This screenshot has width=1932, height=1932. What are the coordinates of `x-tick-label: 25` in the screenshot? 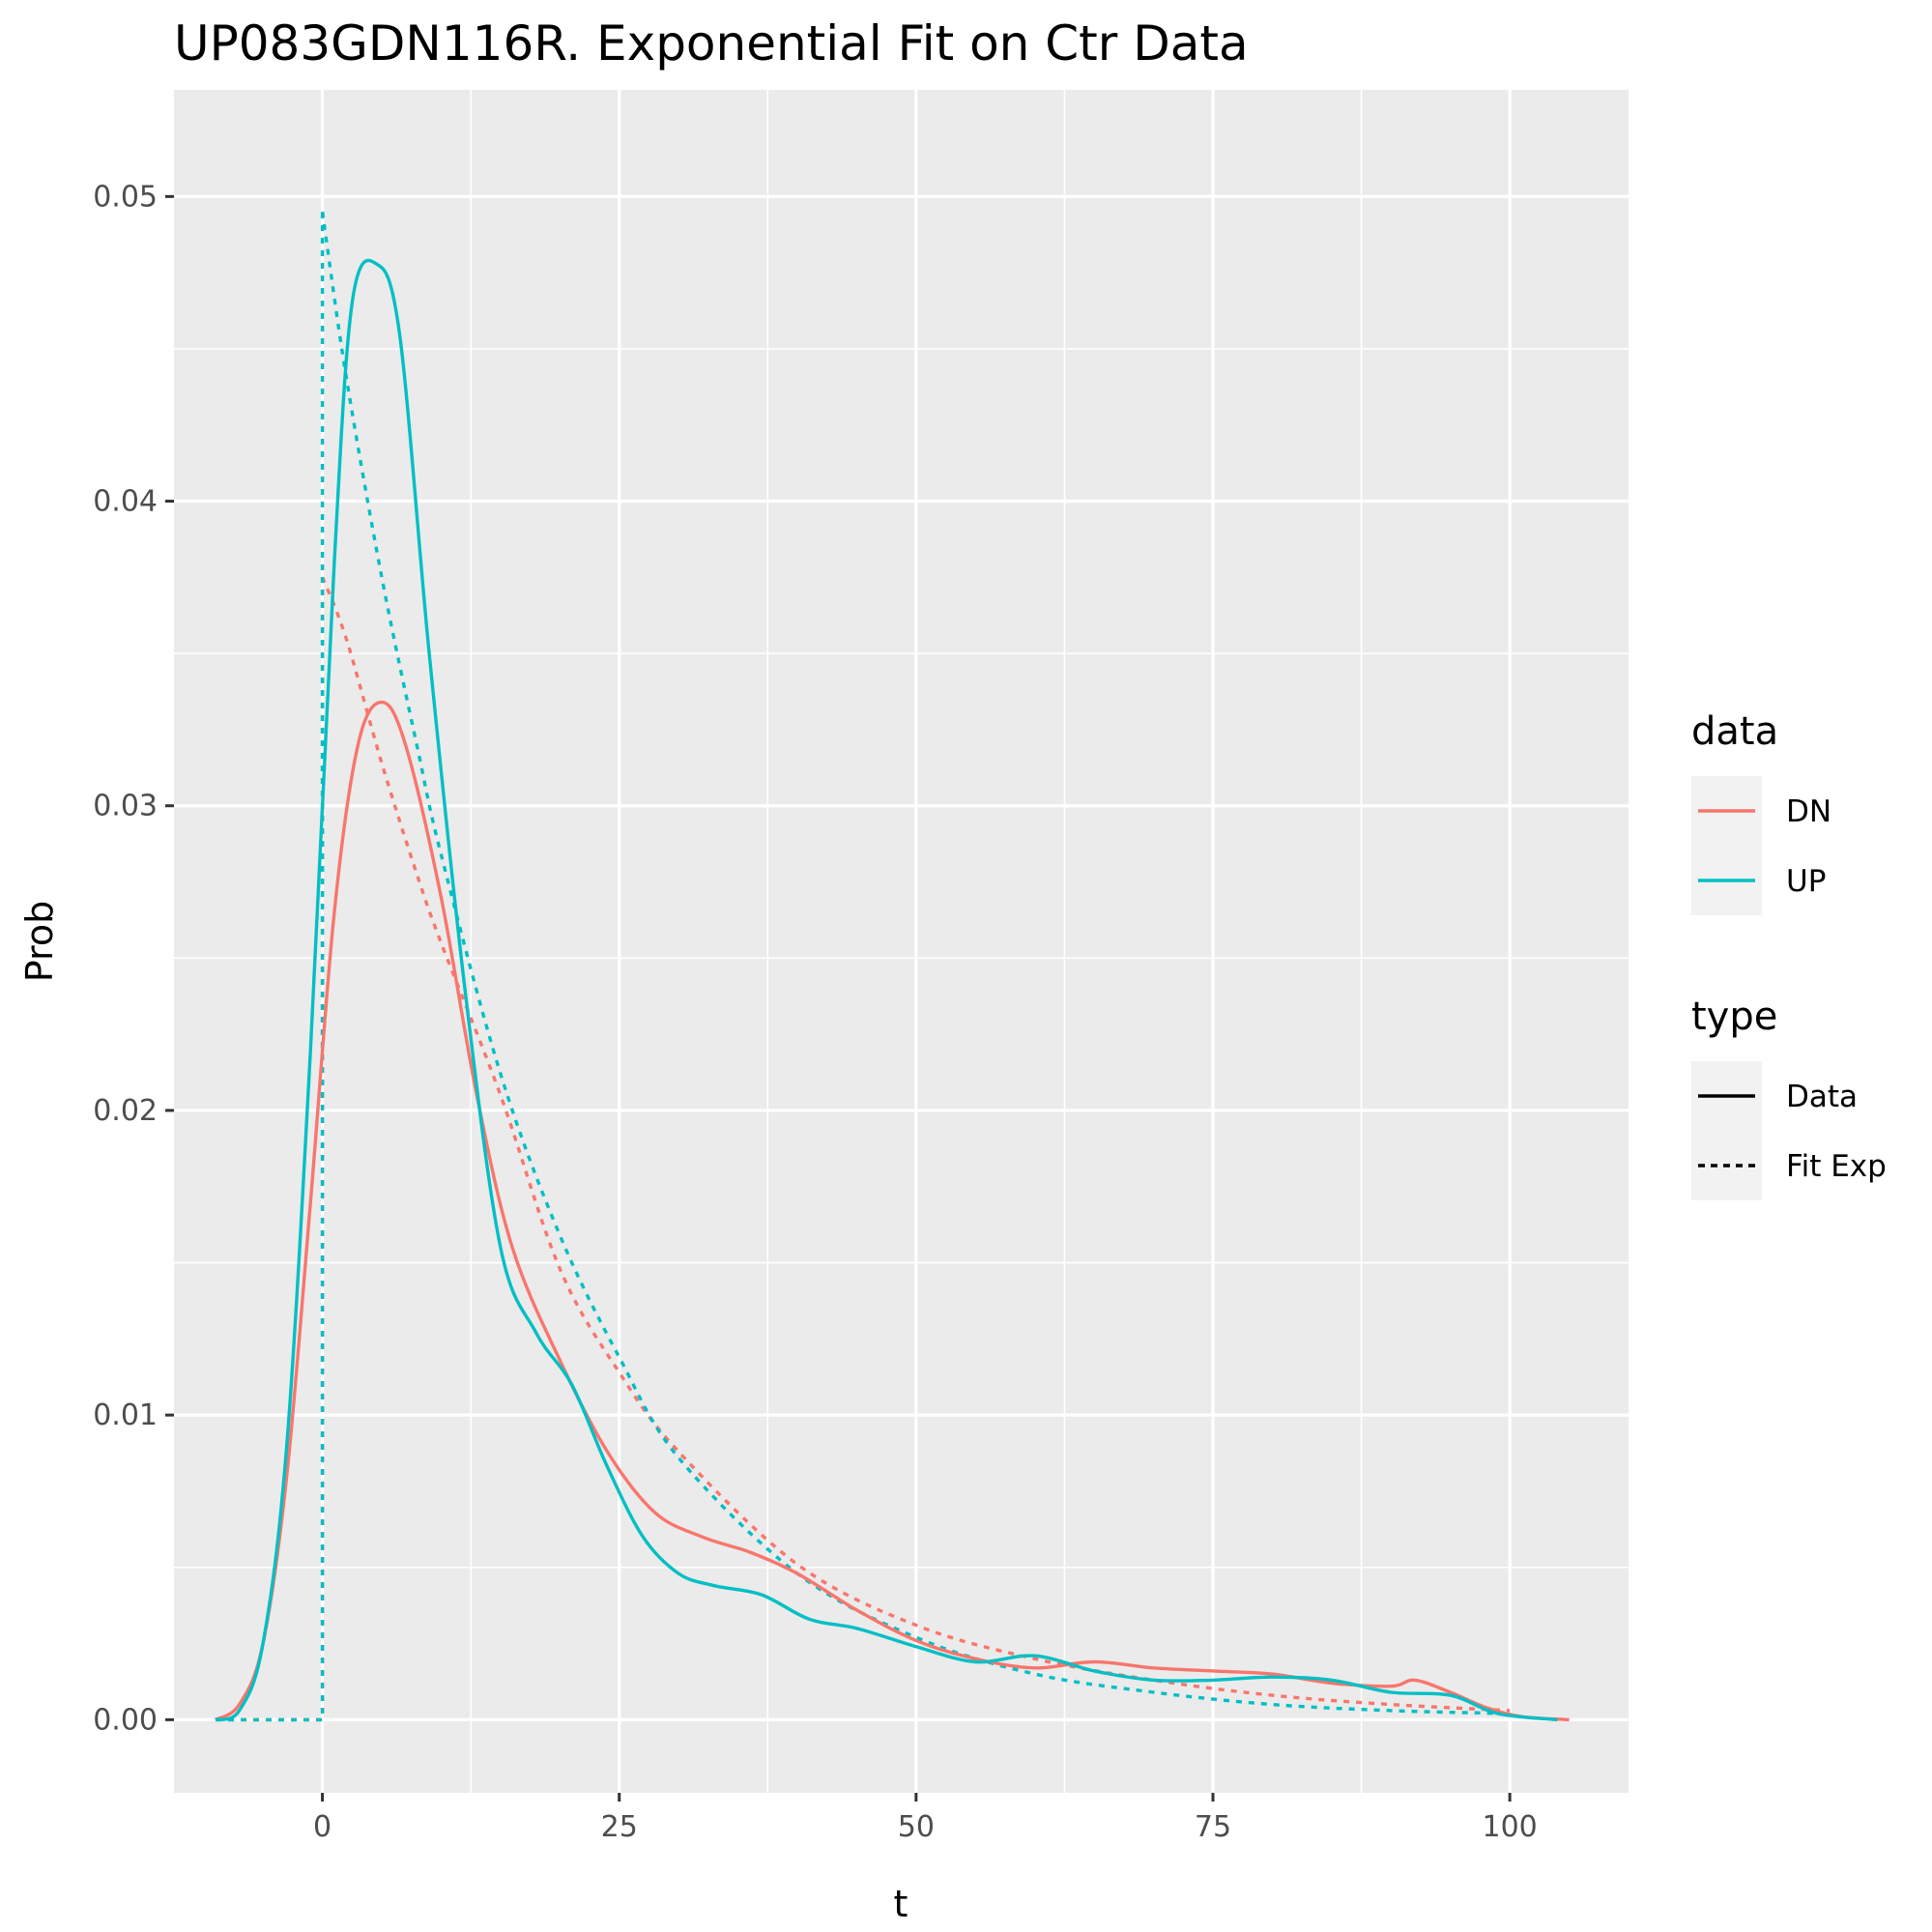 It's located at (619, 1827).